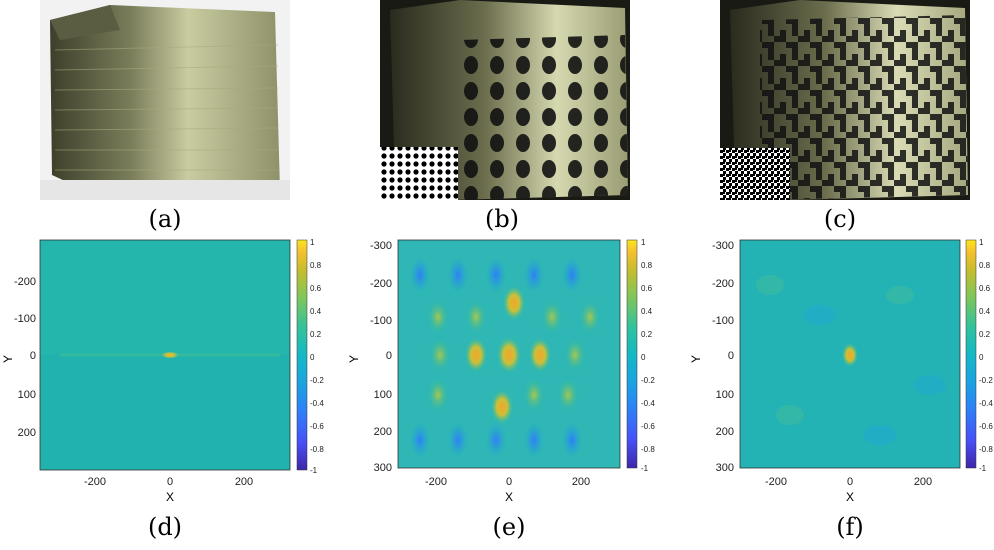  What do you see at coordinates (725, 432) in the screenshot?
I see `plot-f-ytick: 200` at bounding box center [725, 432].